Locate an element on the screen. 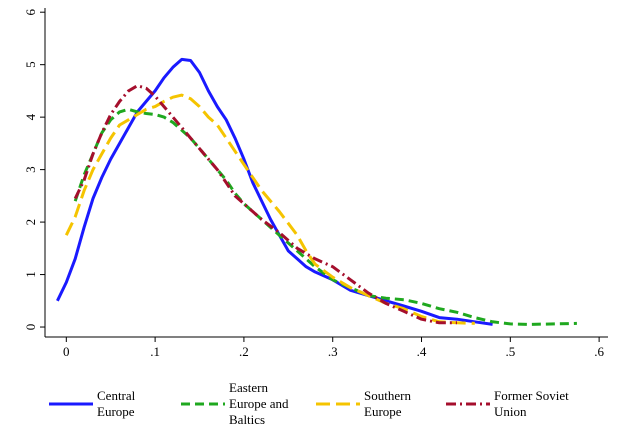 This screenshot has width=619, height=436. legend-entry: Former Soviet Union is located at coordinates (513, 404).